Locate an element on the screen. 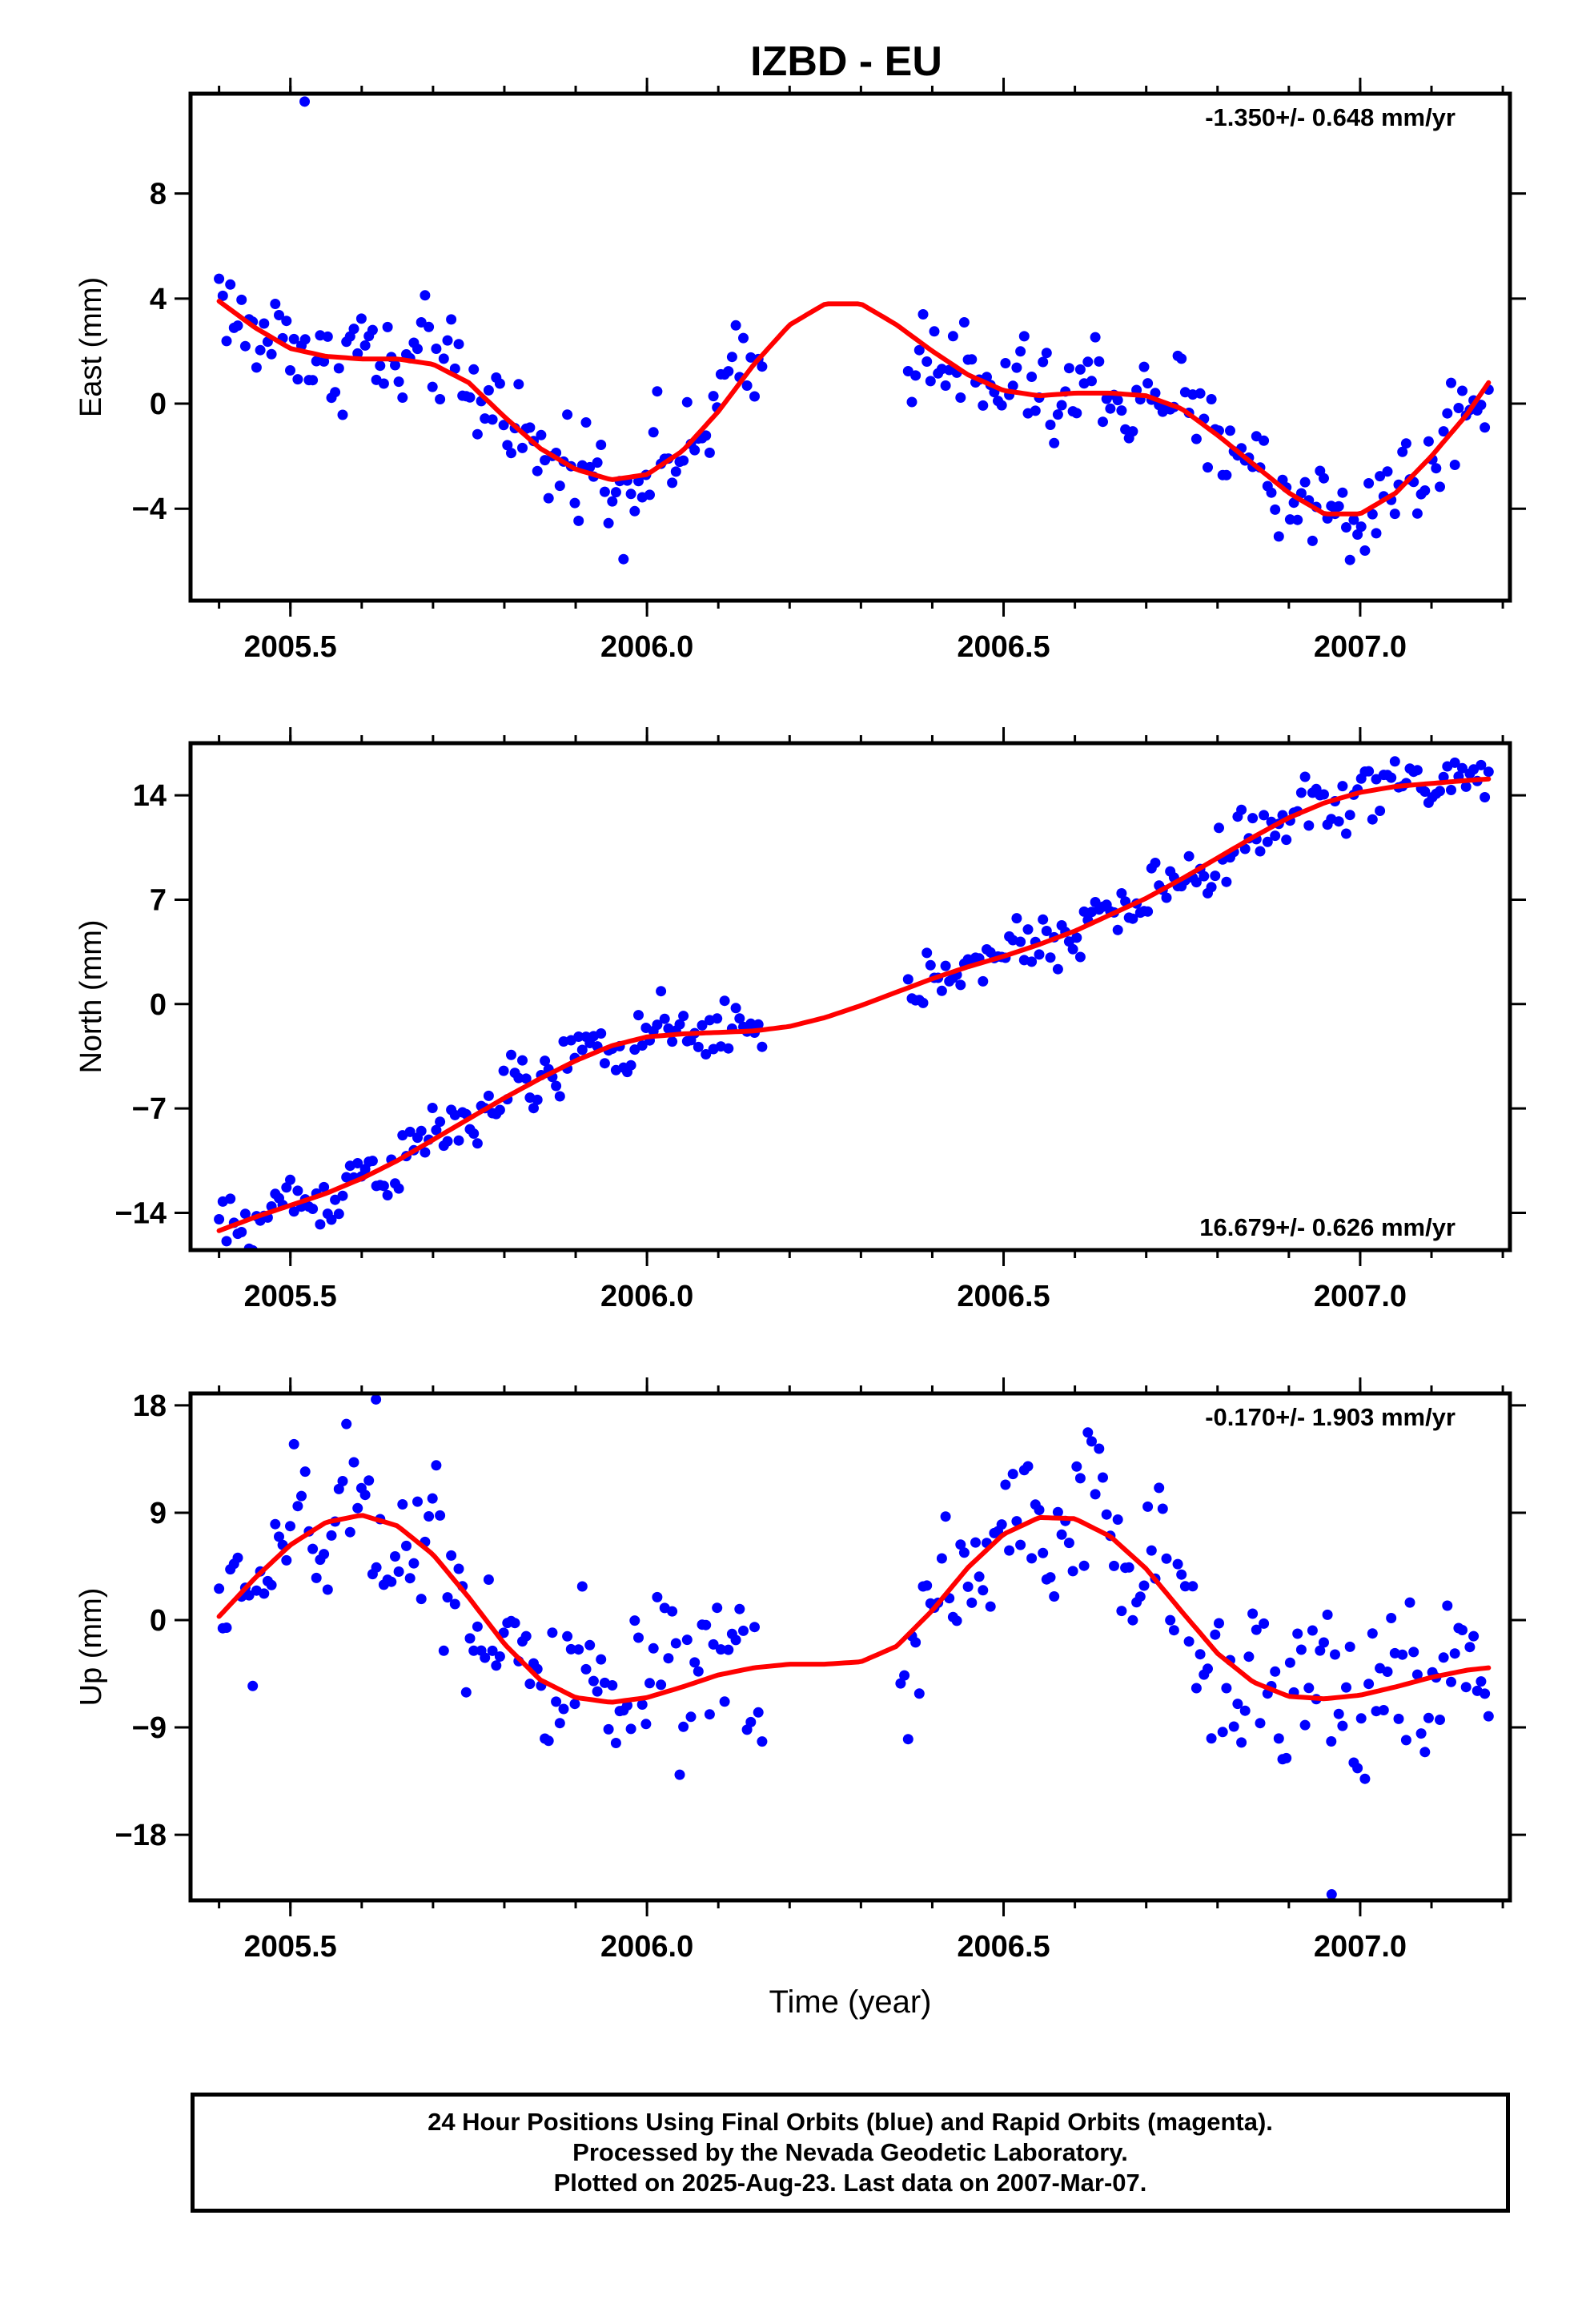 Image resolution: width=1582 pixels, height=2324 pixels. y-tick-label: 7 is located at coordinates (158, 900).